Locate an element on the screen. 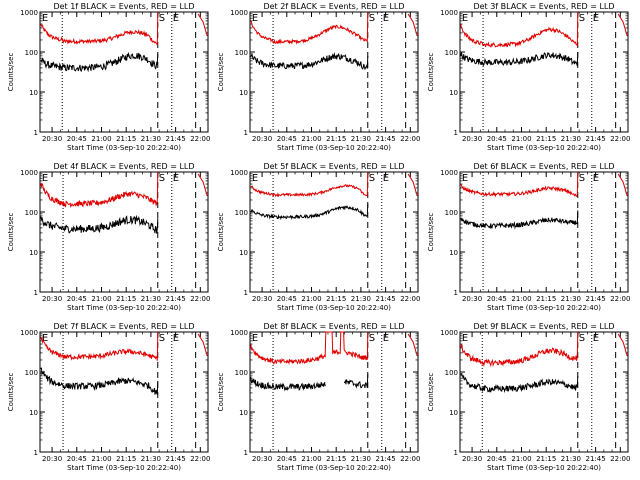 The width and height of the screenshot is (640, 480). panel-title: Det 3f BLACK = Events, RED = LLD is located at coordinates (543, 6).